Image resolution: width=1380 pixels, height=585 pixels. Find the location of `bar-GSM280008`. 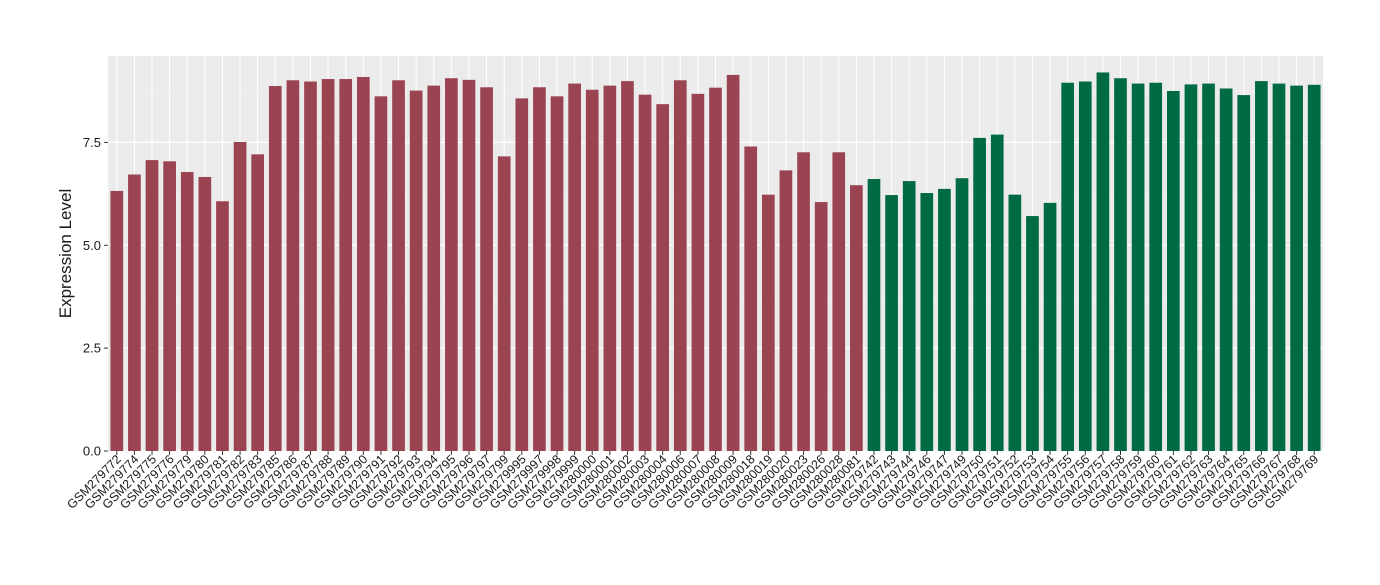

bar-GSM280008 is located at coordinates (715, 269).